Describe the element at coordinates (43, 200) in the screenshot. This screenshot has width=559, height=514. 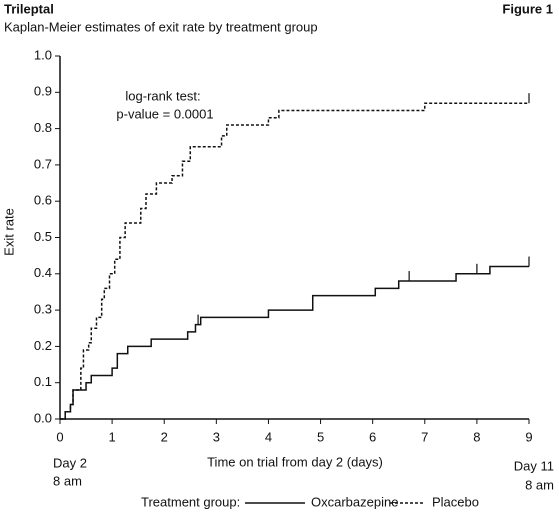
I see `y-tick-label: 0.6` at that location.